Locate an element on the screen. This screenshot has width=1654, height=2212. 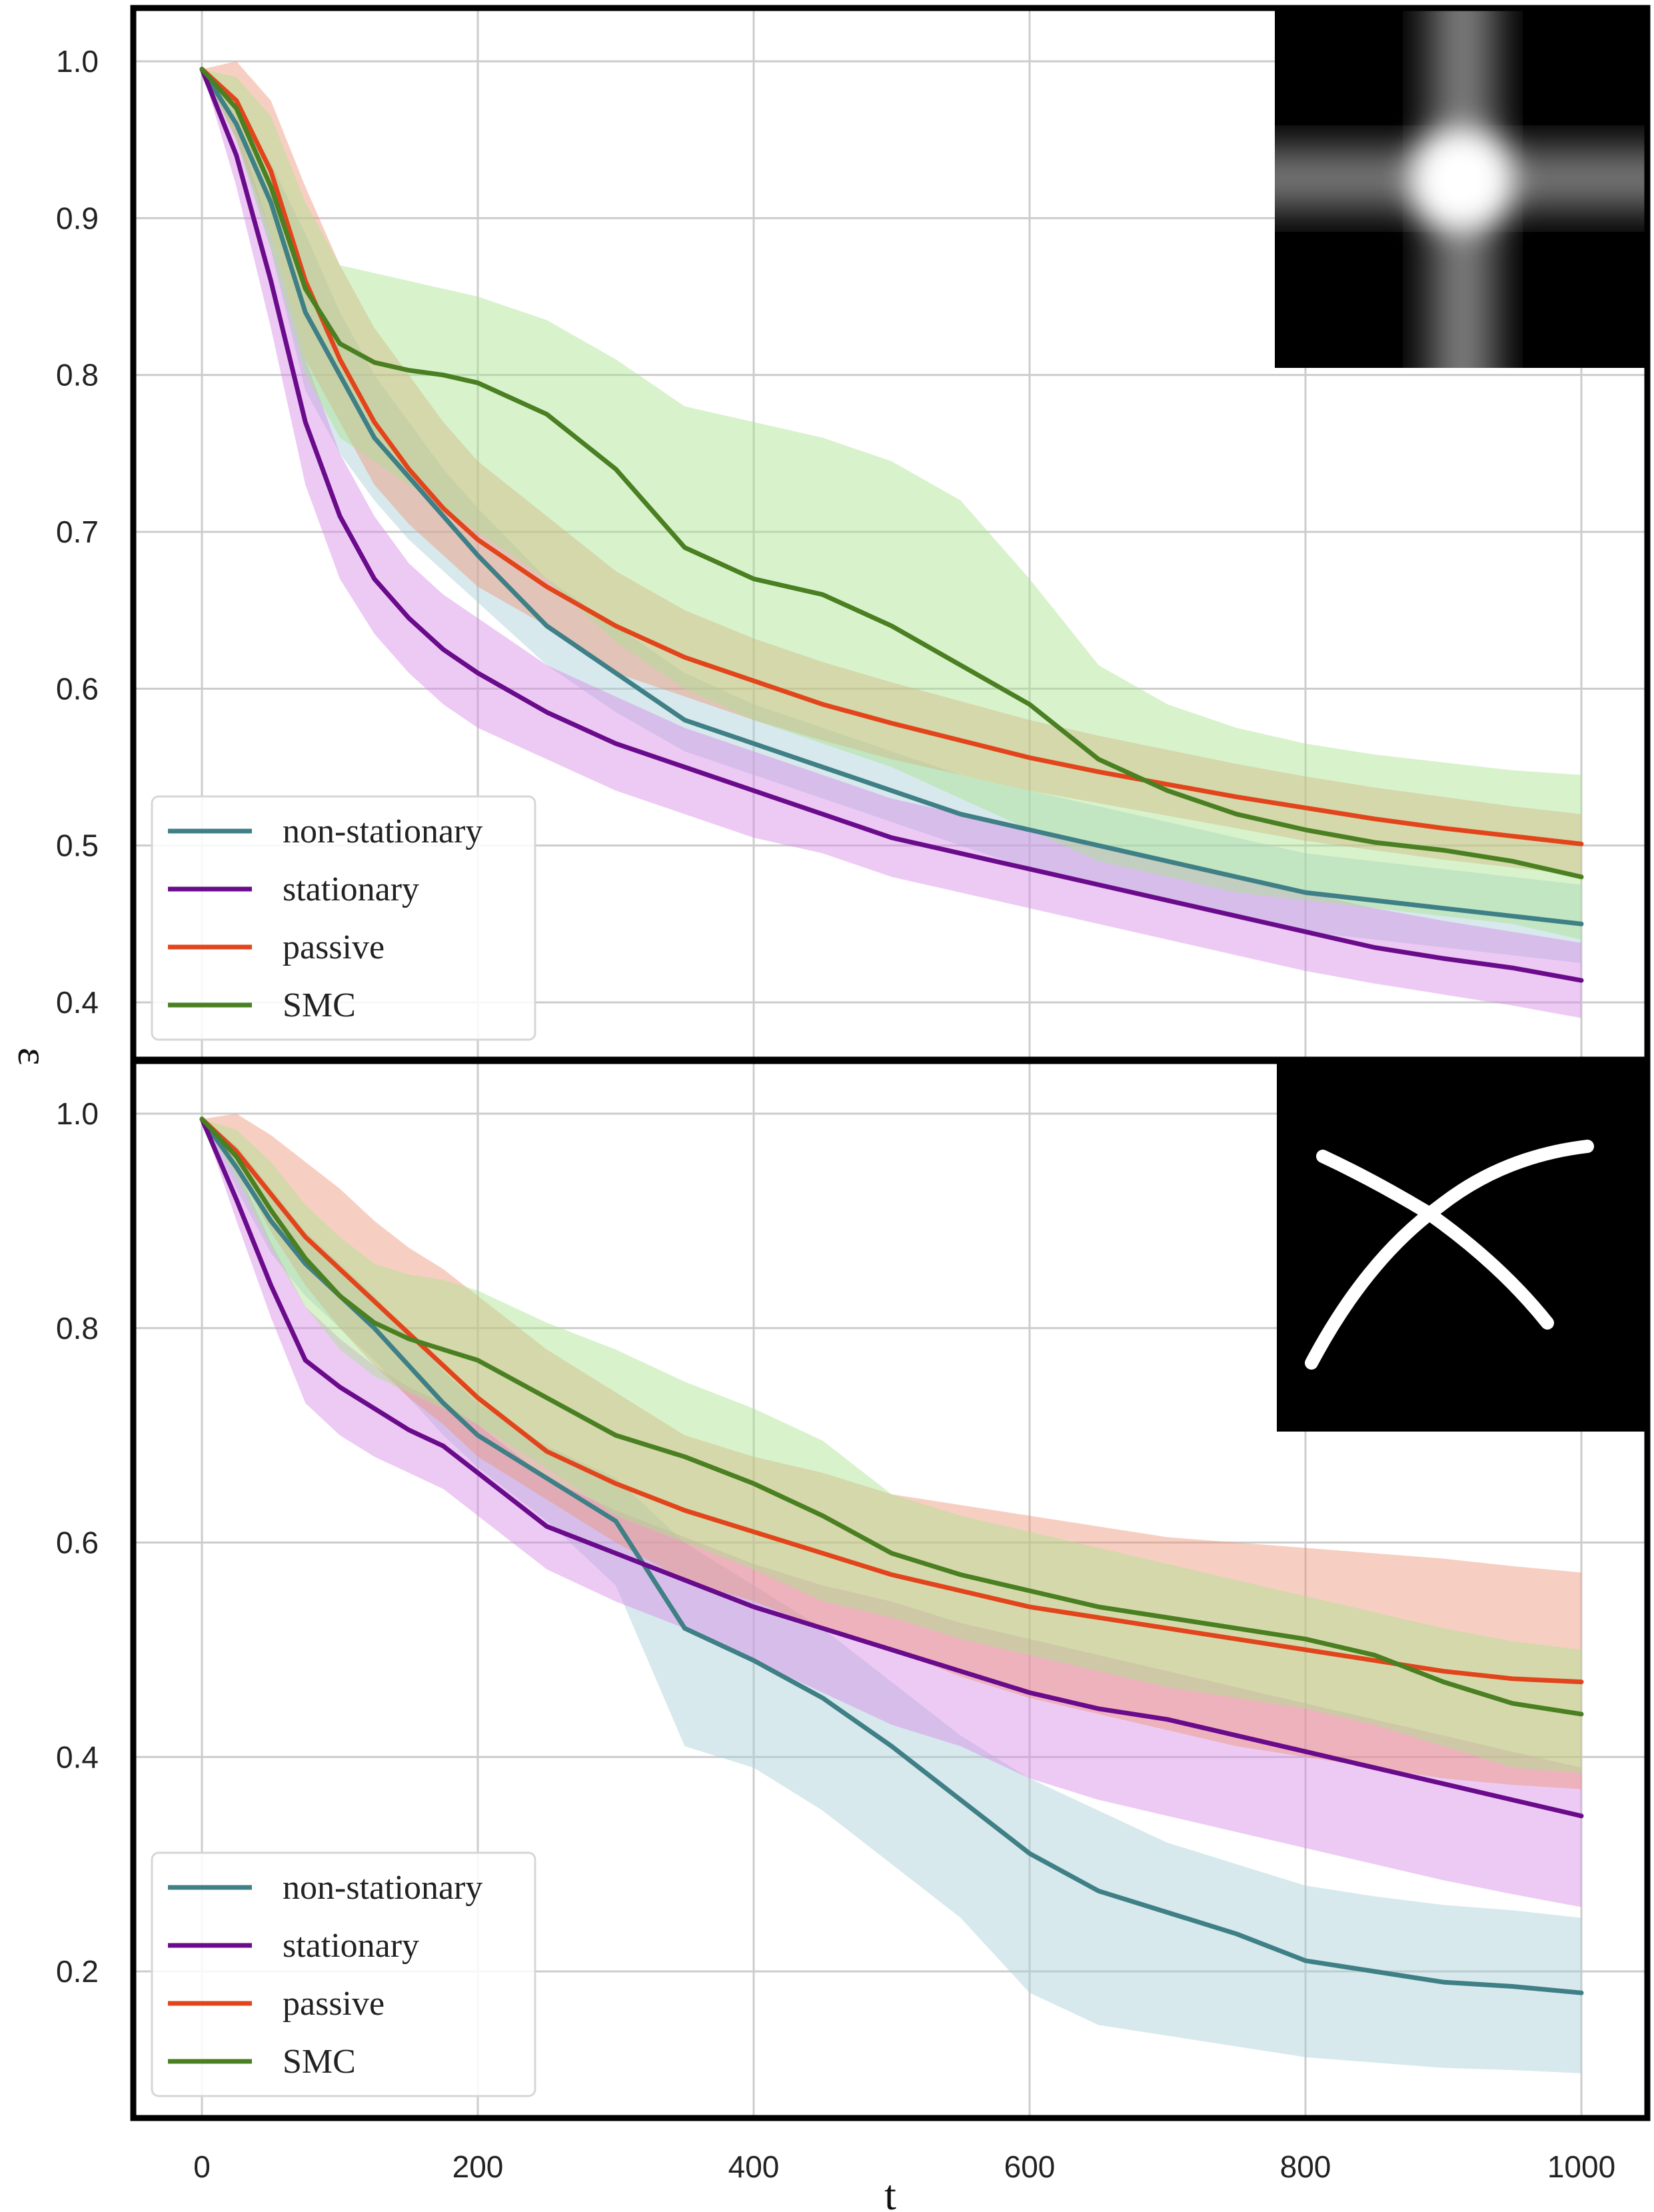
bottom-ytick-label: 1.0 is located at coordinates (77, 1113).